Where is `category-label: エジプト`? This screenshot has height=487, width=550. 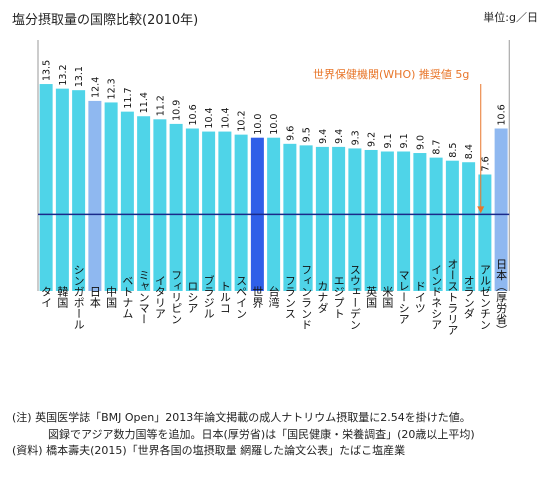
category-label: エジプト is located at coordinates (338, 297).